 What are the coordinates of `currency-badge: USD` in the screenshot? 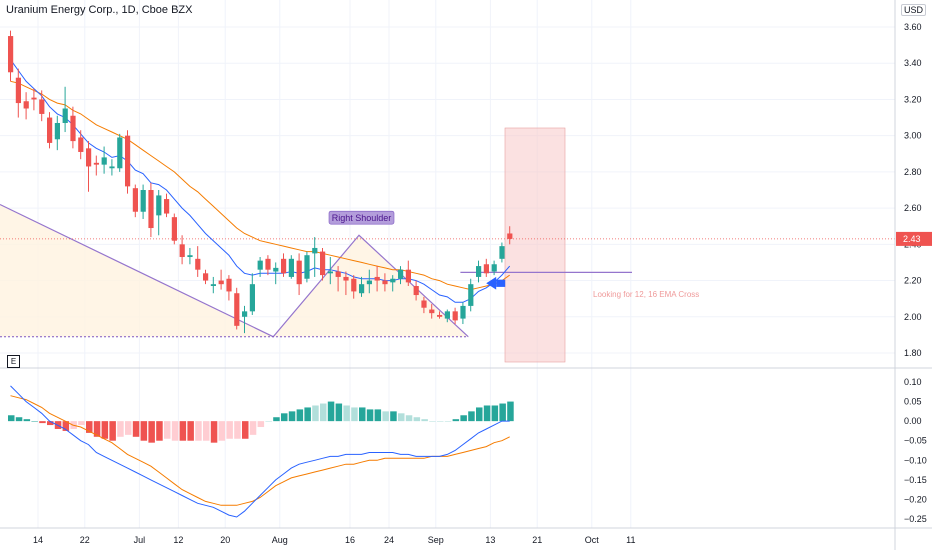 It's located at (913, 10).